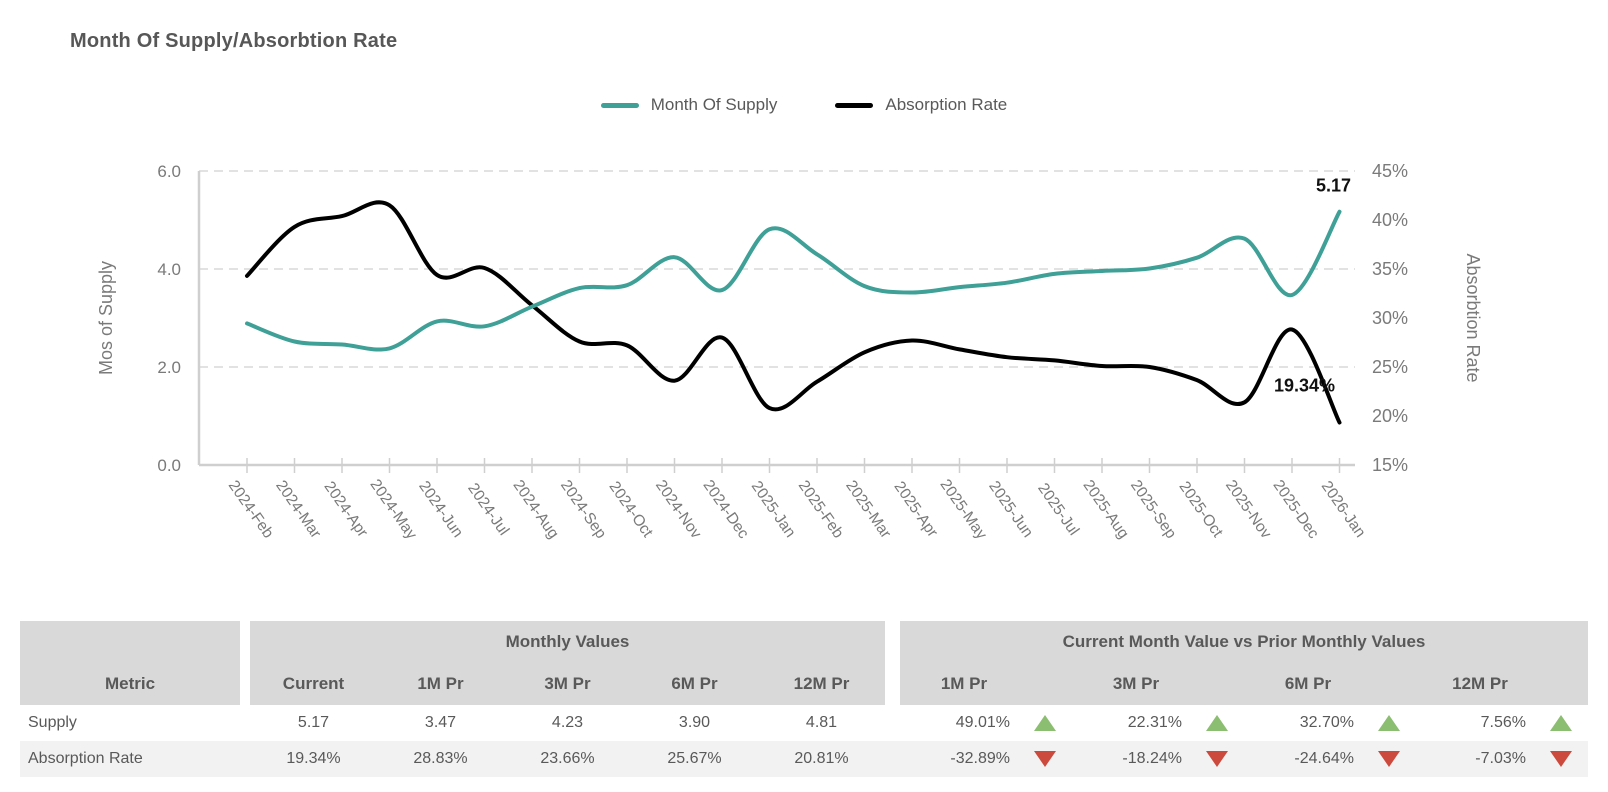 This screenshot has width=1608, height=792. Describe the element at coordinates (1343, 509) in the screenshot. I see `x-axis-tick-label: 2026-Jan` at that location.